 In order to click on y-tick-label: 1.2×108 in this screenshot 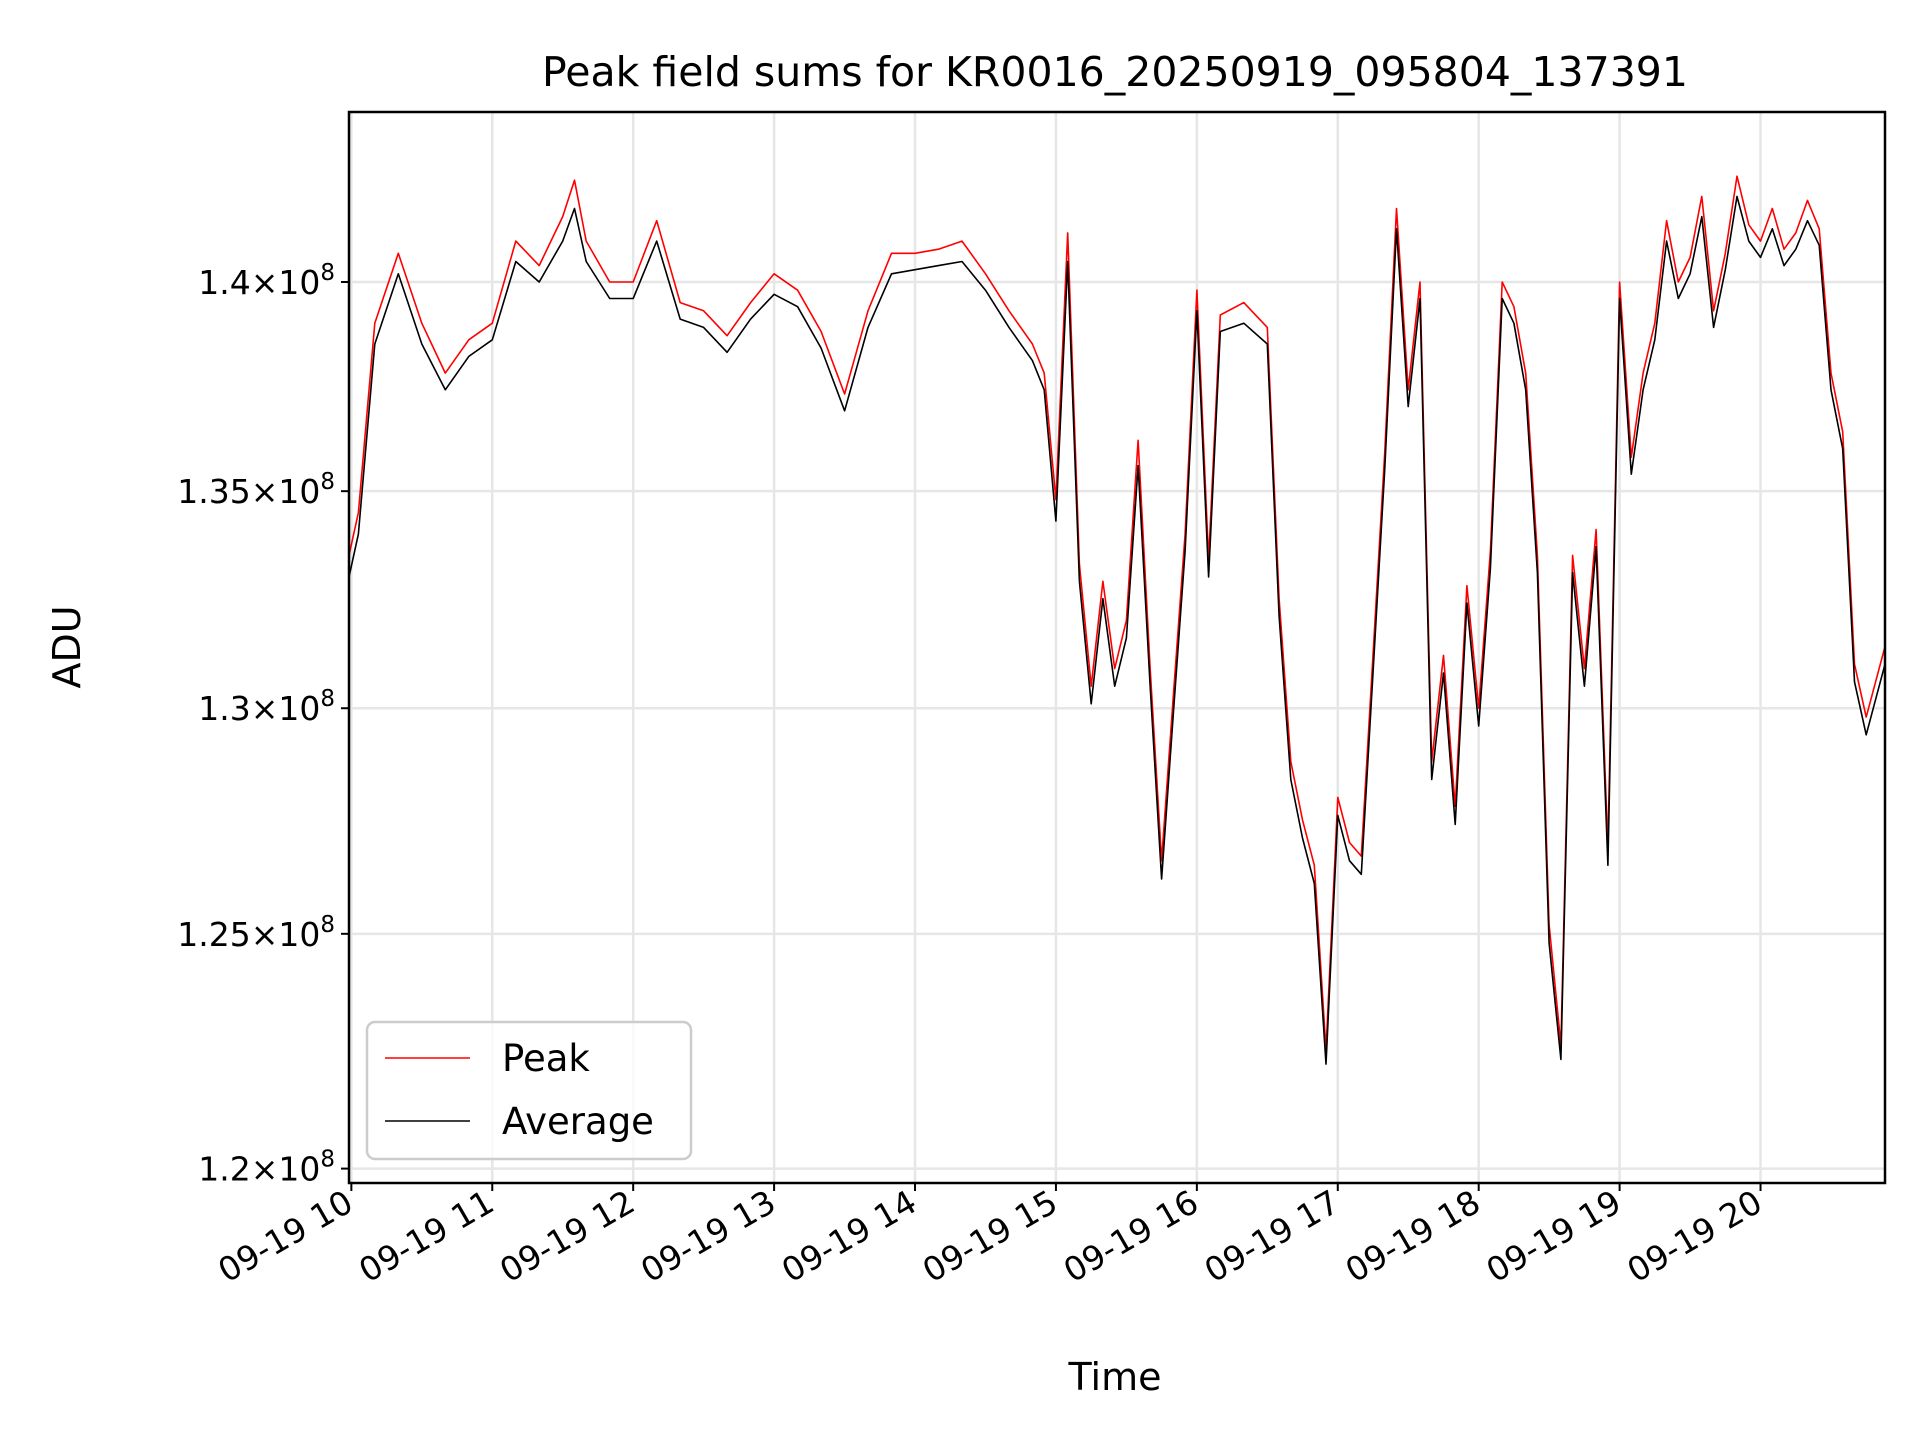, I will do `click(266, 1168)`.